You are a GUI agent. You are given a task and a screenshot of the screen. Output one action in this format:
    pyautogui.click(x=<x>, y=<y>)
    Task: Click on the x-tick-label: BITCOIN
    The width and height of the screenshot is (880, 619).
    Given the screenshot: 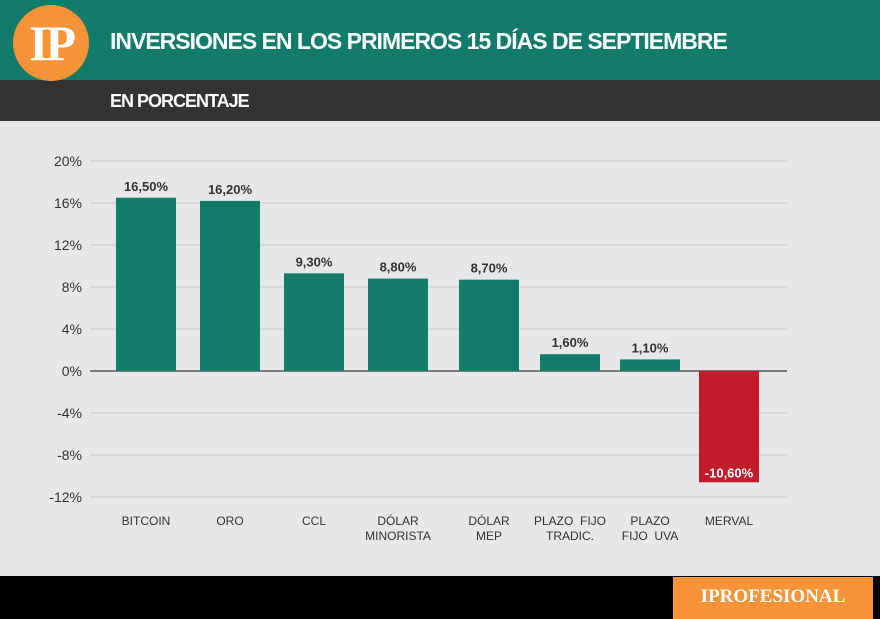 What is the action you would take?
    pyautogui.click(x=146, y=521)
    